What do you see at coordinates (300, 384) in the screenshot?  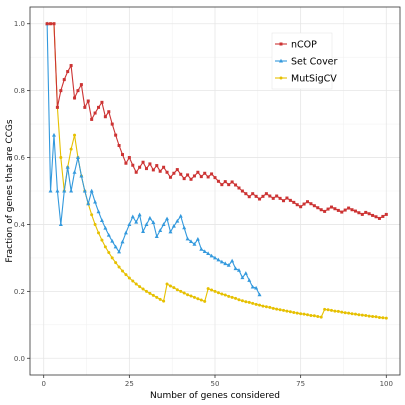 I see `x-tick-label: 75` at bounding box center [300, 384].